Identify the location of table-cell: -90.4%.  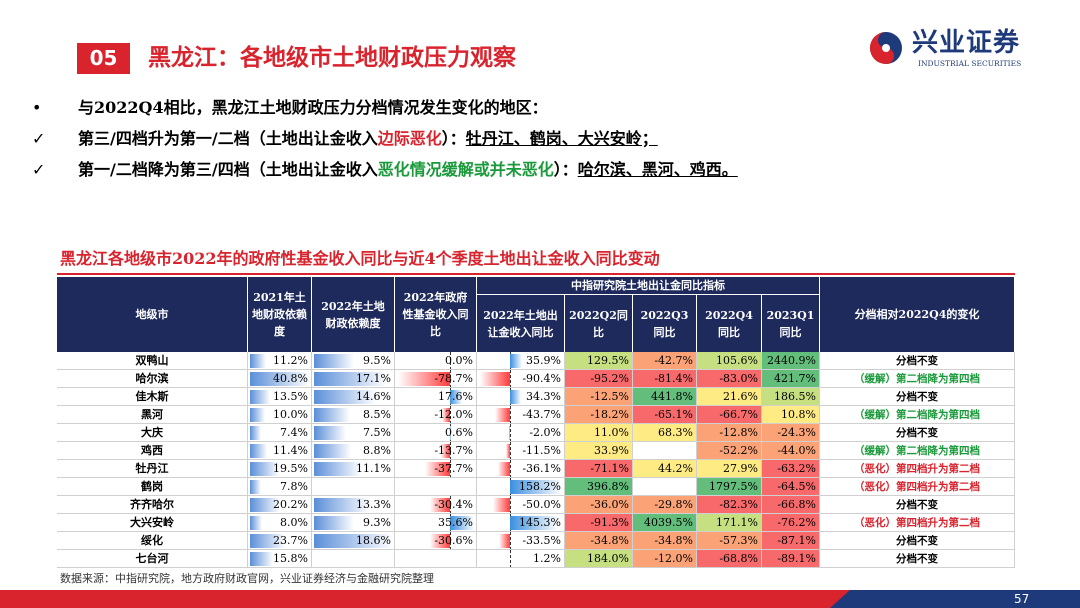
(521, 379).